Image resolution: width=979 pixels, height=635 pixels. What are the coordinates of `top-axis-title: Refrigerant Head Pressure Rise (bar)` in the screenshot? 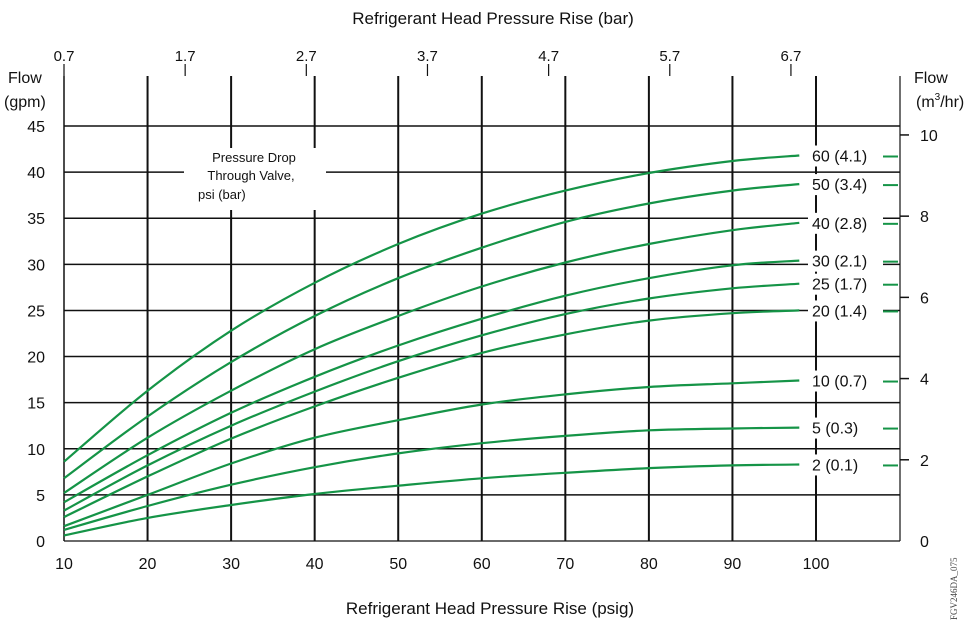 It's located at (493, 18).